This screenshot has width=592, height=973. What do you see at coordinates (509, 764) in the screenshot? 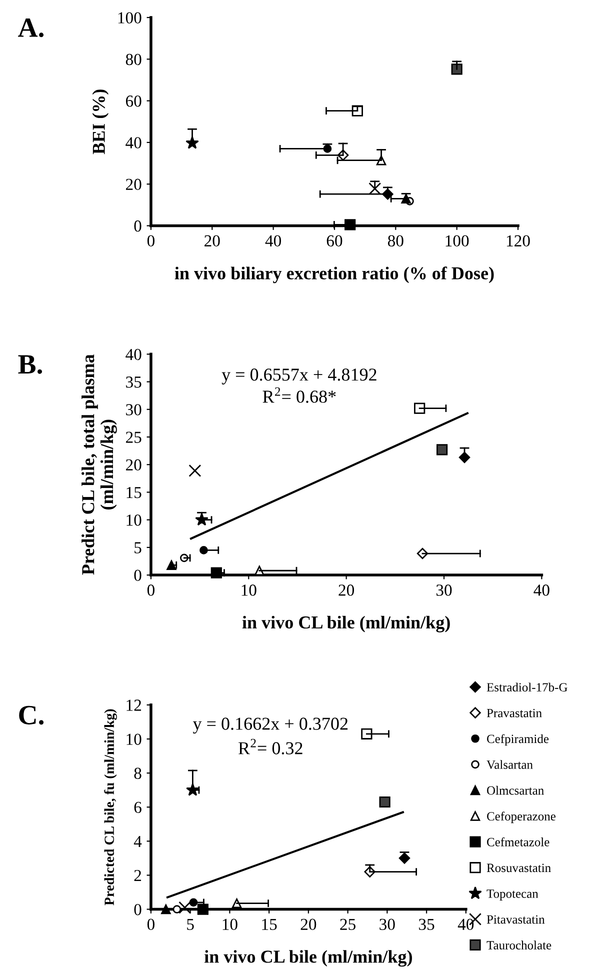
I see `legend-label: Valsartan` at bounding box center [509, 764].